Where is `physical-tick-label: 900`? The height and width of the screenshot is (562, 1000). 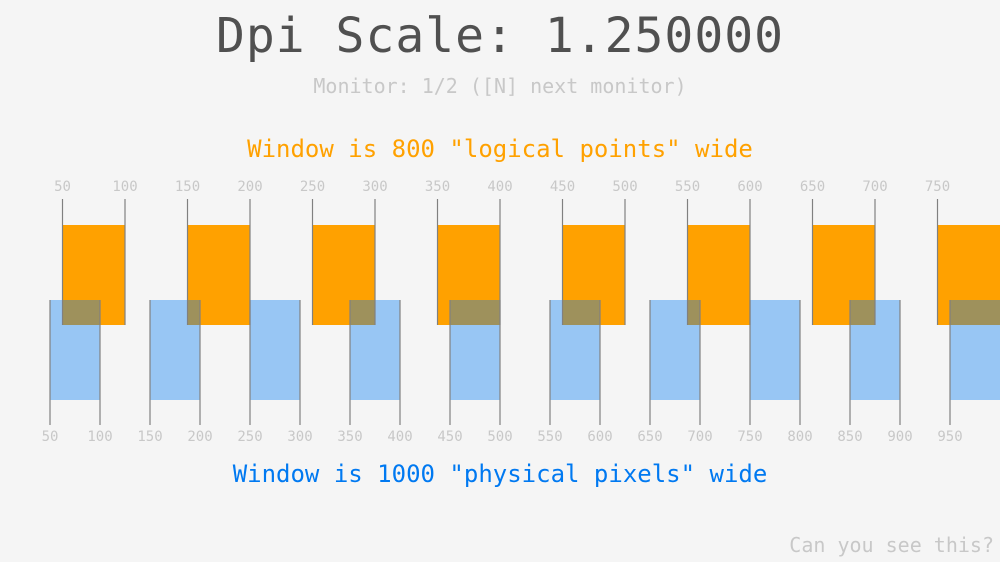
physical-tick-label: 900 is located at coordinates (899, 437).